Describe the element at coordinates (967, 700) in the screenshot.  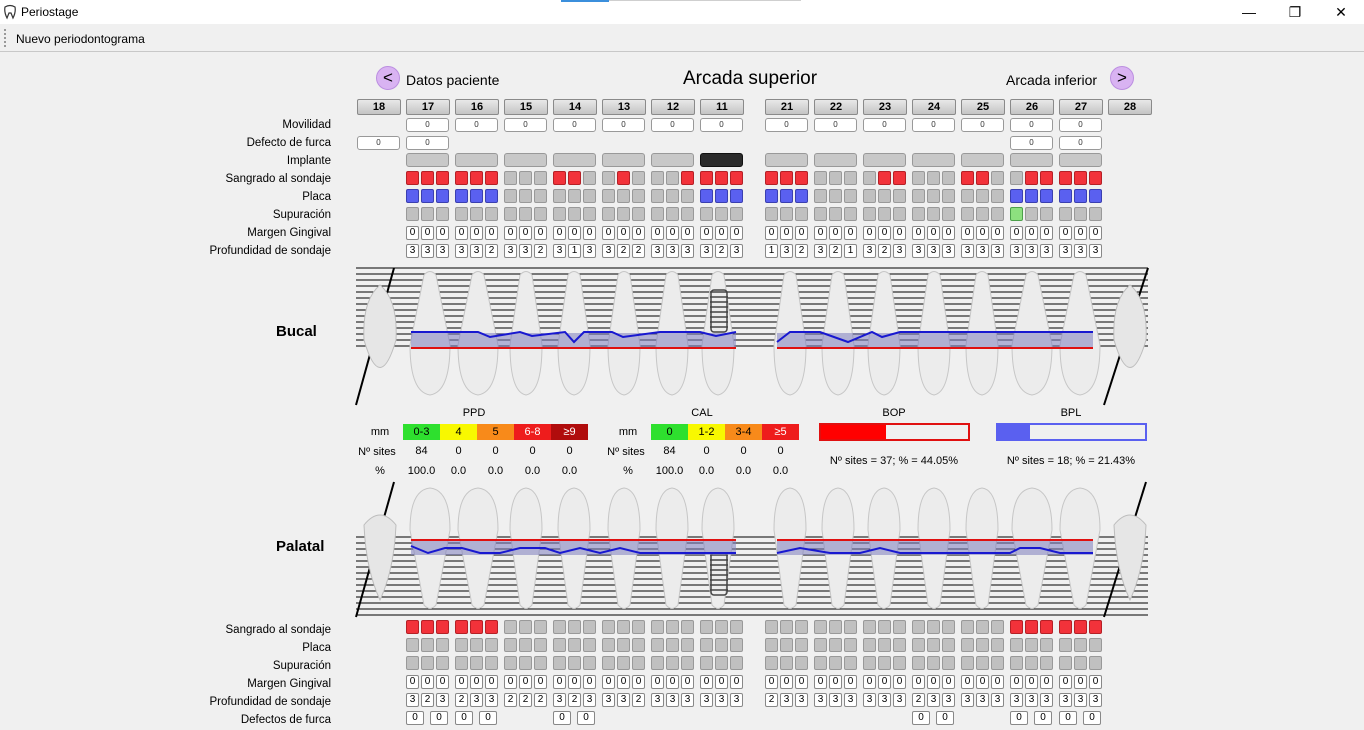
I see `pd-palatal-site-25-1: 3` at that location.